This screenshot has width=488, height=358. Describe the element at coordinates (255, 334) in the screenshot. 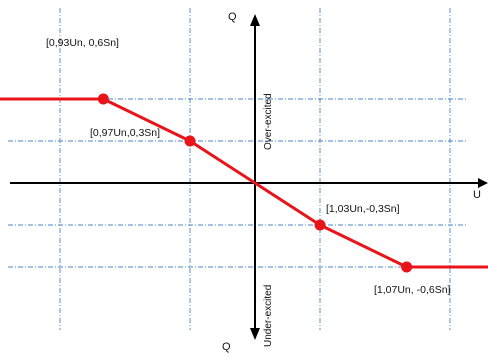

I see `y-axis-arrow-down` at that location.